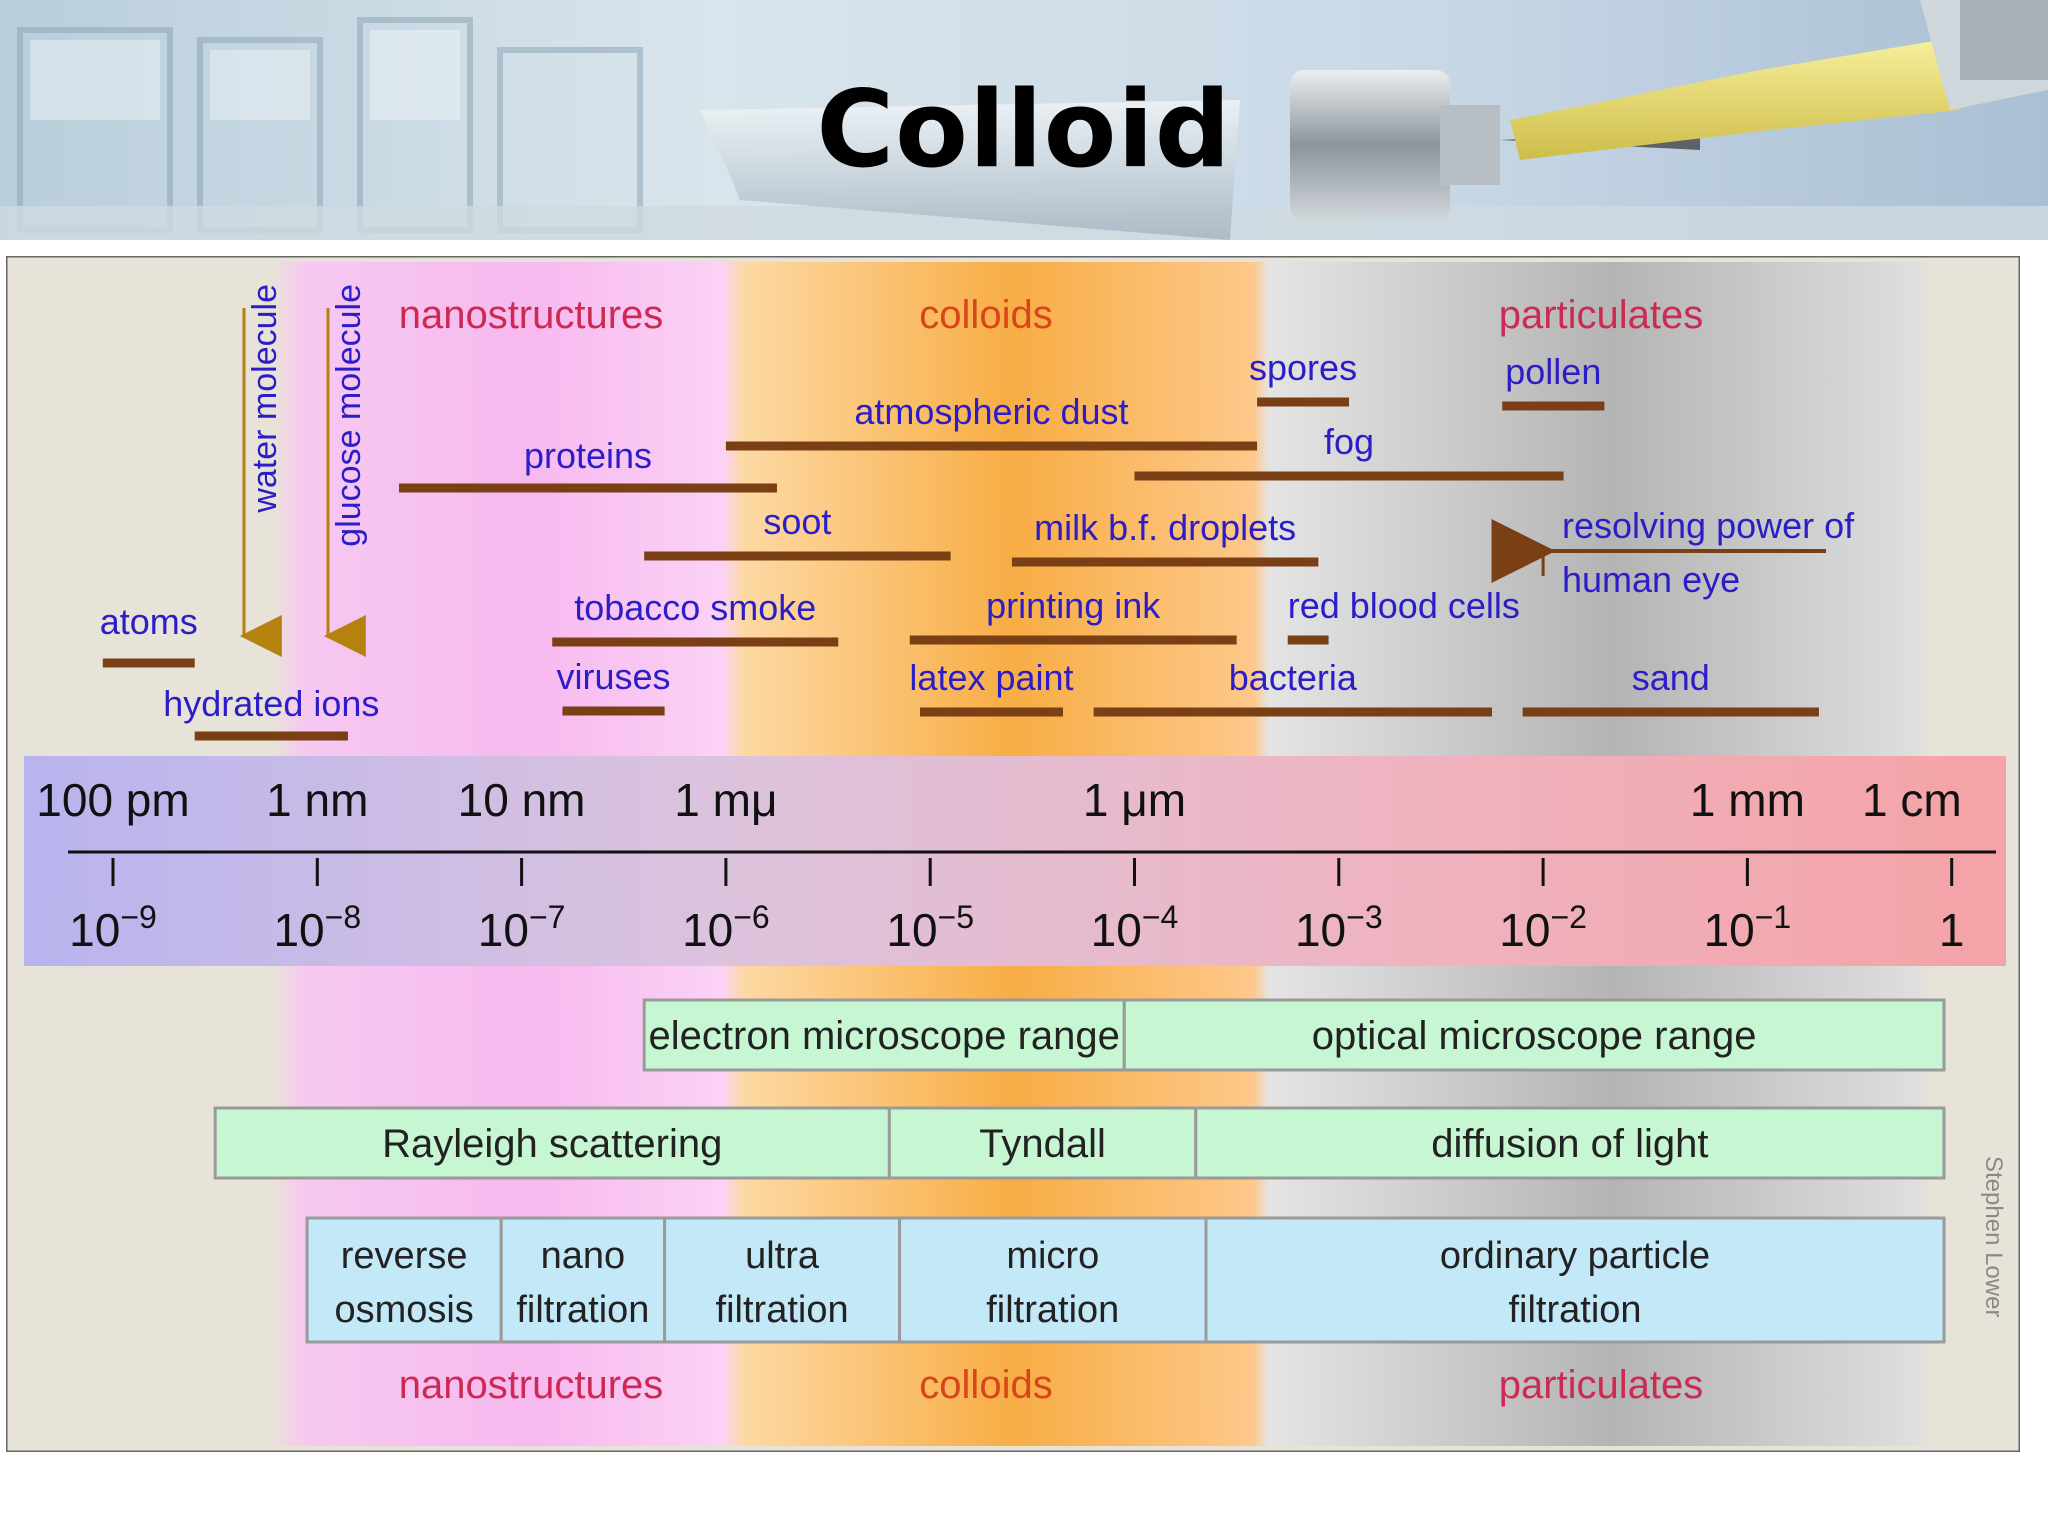 Image resolution: width=2048 pixels, height=1536 pixels. What do you see at coordinates (149, 621) in the screenshot?
I see `atoms-label: atoms` at bounding box center [149, 621].